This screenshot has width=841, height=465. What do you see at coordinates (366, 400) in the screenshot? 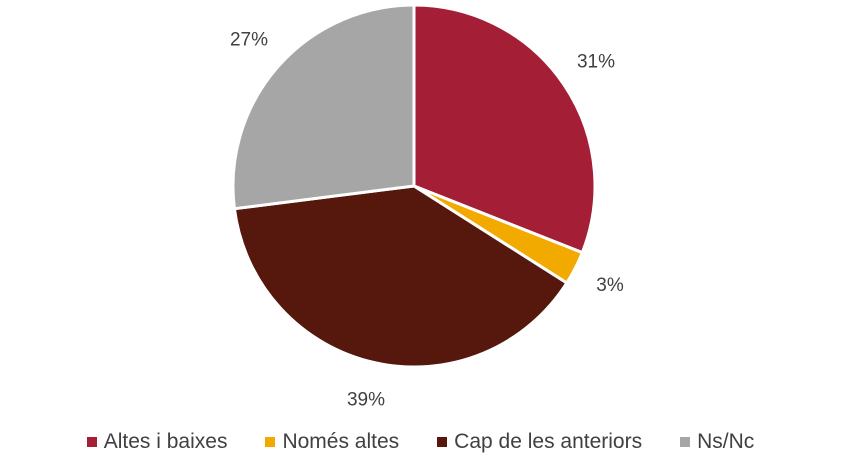
I see `data-label: 39%` at bounding box center [366, 400].